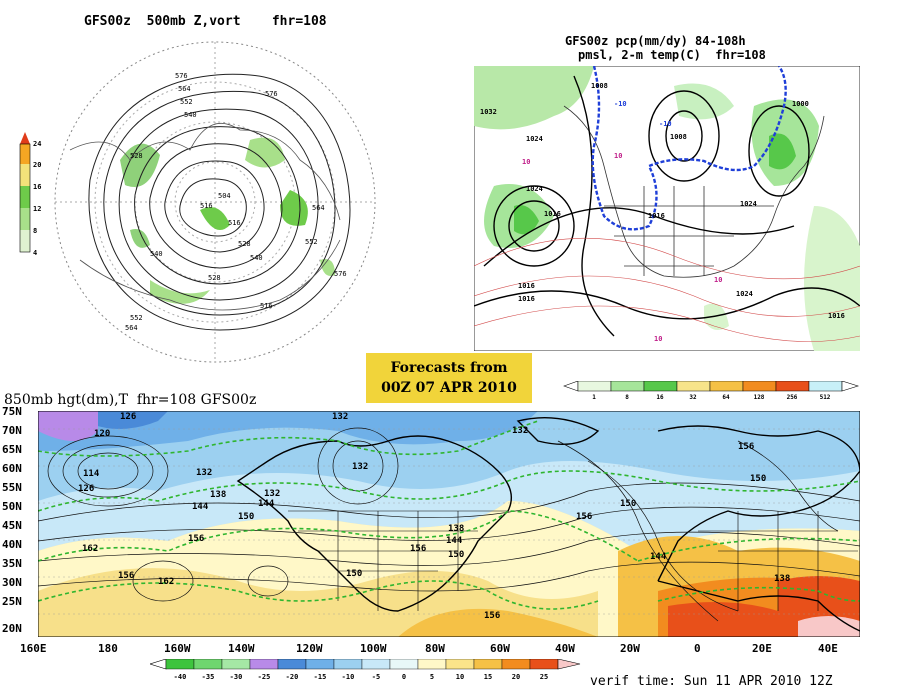  What do you see at coordinates (309, 648) in the screenshot?
I see `lon-label: 120W` at bounding box center [309, 648].